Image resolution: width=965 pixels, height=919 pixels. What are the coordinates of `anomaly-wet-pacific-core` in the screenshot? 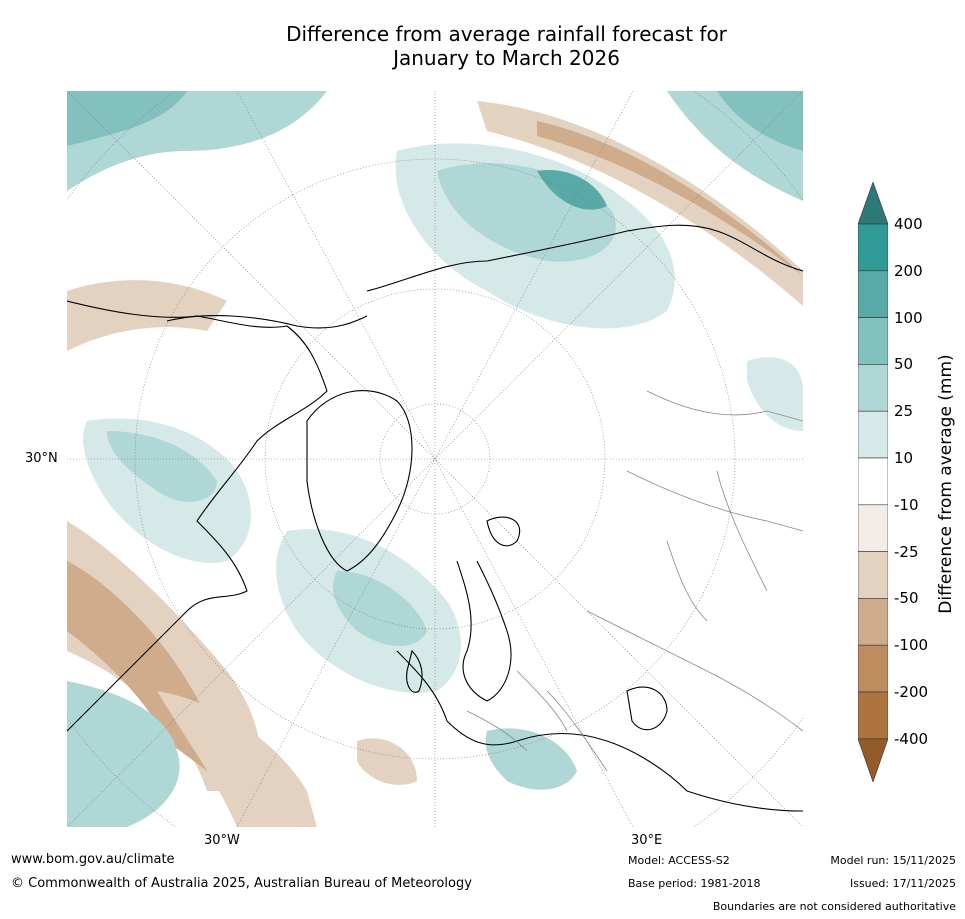 It's located at (127, 118).